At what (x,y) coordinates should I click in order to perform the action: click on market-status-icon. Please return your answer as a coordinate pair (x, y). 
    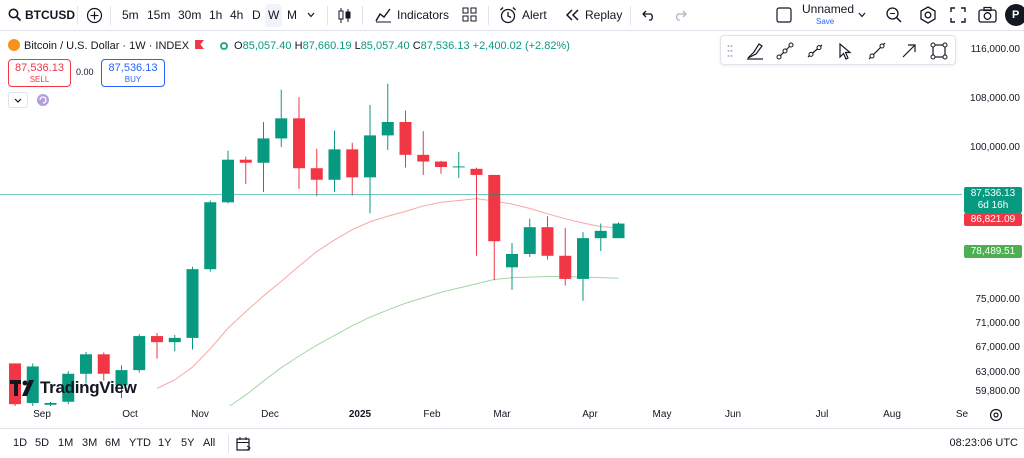
    Looking at the image, I should click on (224, 46).